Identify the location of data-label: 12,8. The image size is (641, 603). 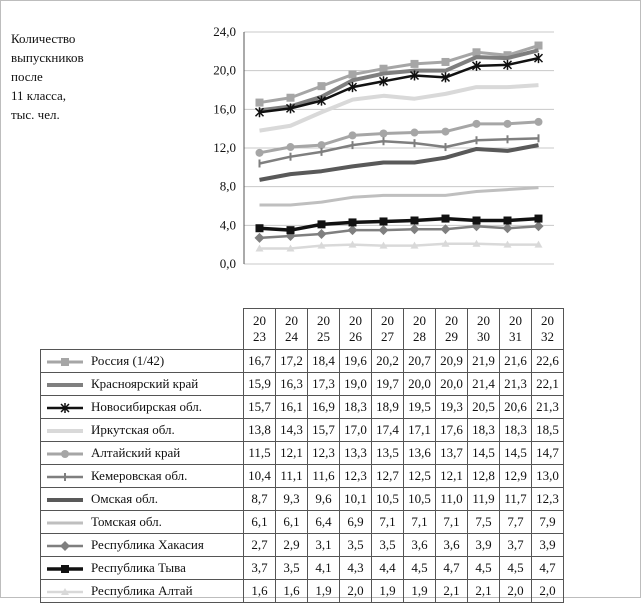
(483, 476).